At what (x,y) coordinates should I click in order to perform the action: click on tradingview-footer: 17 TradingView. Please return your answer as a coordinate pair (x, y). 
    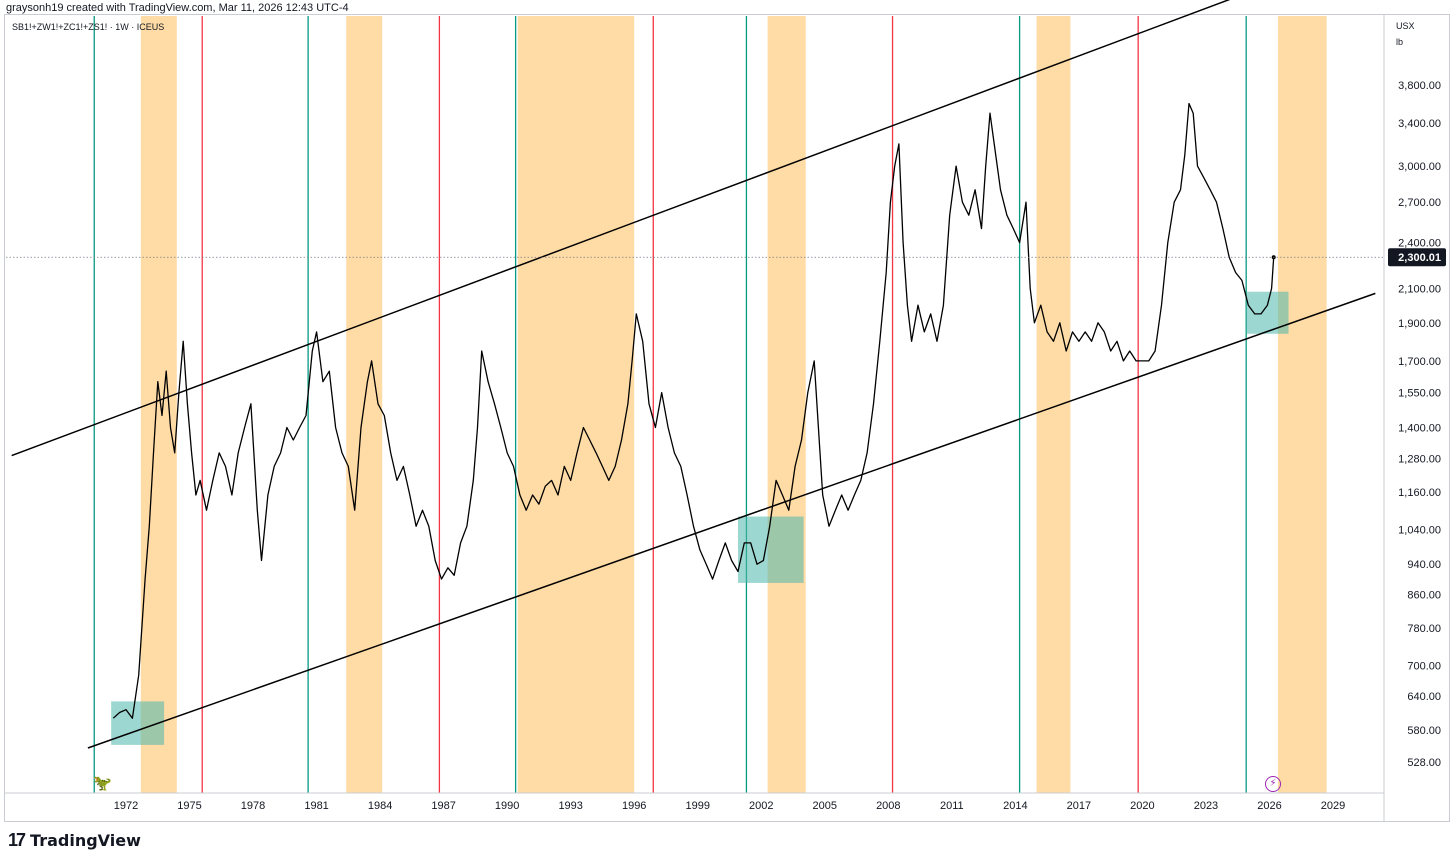
    Looking at the image, I should click on (74, 840).